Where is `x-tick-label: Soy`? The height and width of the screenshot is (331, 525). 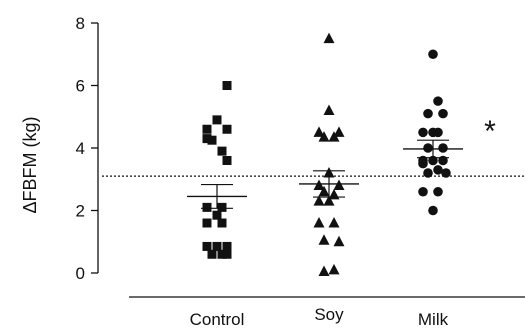
x-tick-label: Soy is located at coordinates (329, 314).